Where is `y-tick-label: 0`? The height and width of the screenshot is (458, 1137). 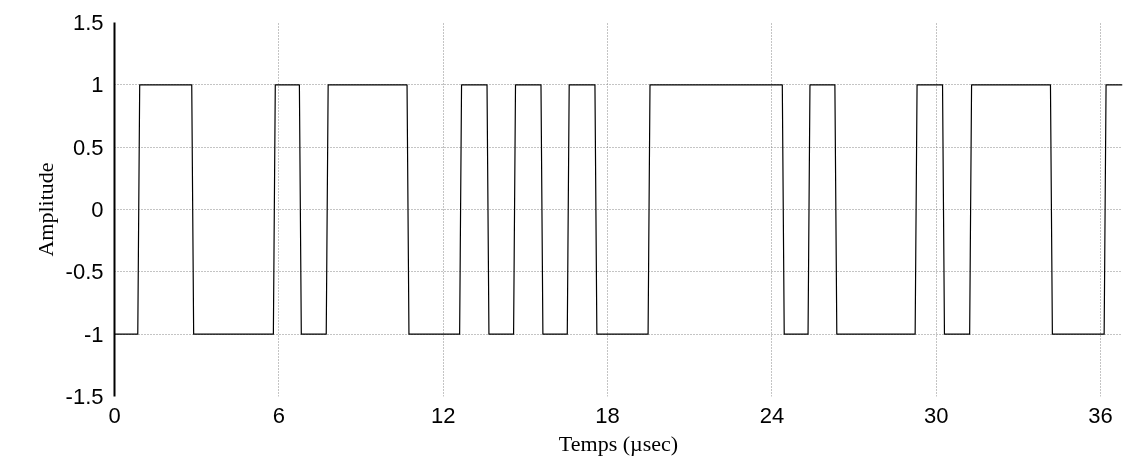 y-tick-label: 0 is located at coordinates (97, 209).